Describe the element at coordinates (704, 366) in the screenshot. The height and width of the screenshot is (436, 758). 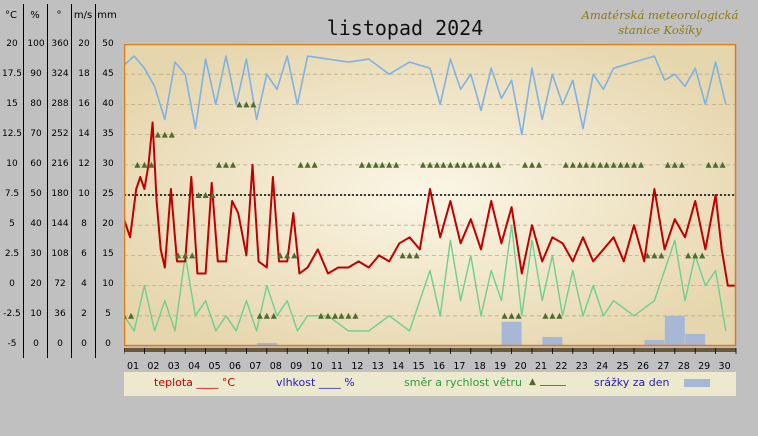
I see `x-tick-label: 29` at that location.